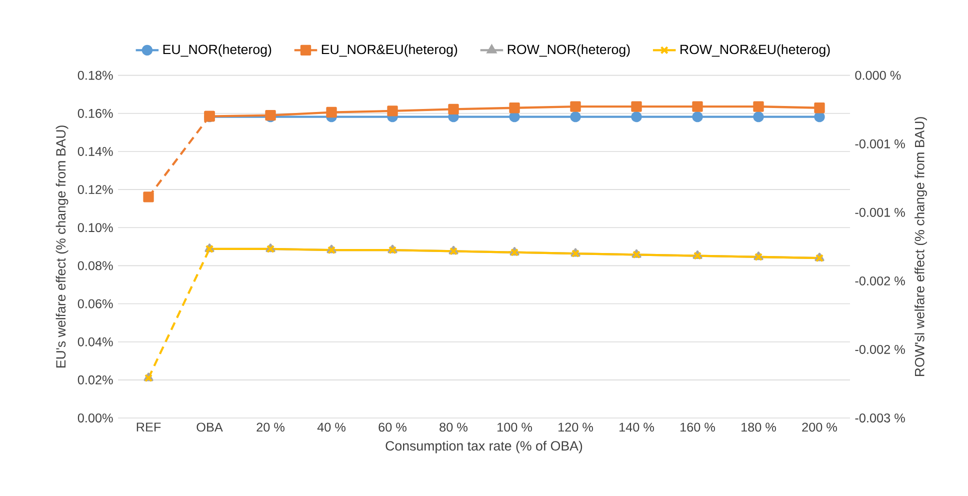 Image resolution: width=968 pixels, height=496 pixels. Describe the element at coordinates (515, 427) in the screenshot. I see `x-tick-label: 100 %` at that location.